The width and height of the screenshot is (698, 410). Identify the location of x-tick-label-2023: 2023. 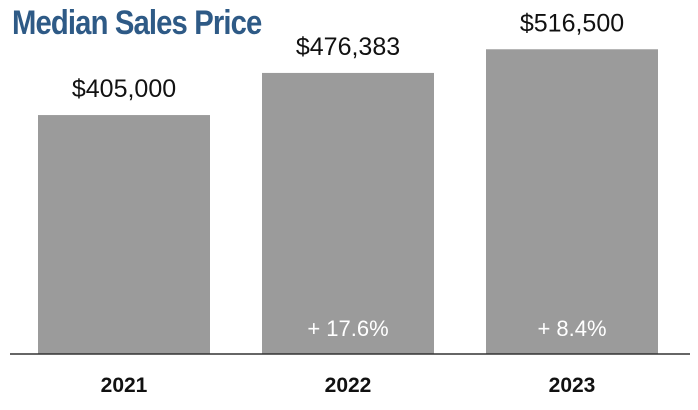
(572, 385).